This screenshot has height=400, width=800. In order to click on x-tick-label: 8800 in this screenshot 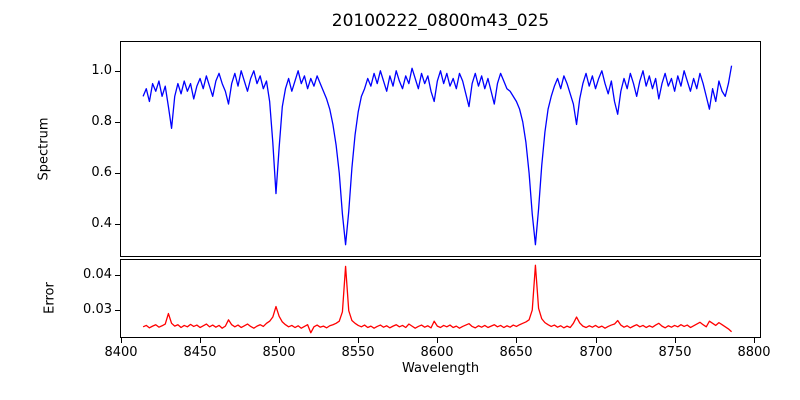, I will do `click(754, 352)`.